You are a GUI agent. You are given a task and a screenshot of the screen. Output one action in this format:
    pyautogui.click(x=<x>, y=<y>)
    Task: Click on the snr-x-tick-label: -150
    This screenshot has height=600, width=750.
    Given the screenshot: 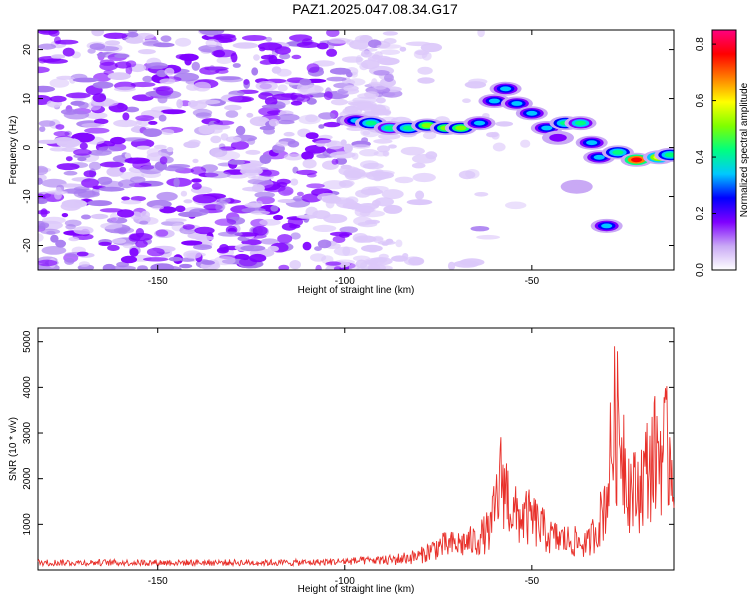 What is the action you would take?
    pyautogui.click(x=158, y=581)
    